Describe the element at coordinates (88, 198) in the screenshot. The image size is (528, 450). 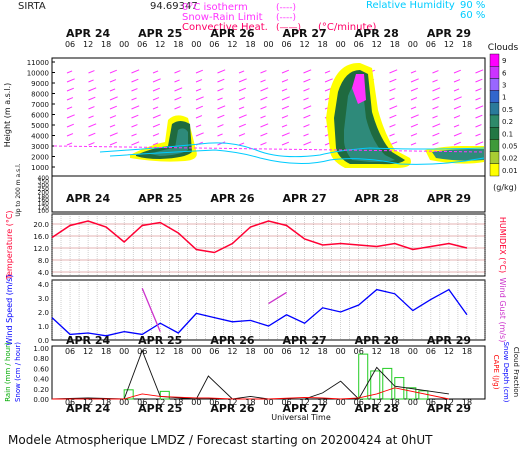
I see `day-label-row2: APR 24` at that location.